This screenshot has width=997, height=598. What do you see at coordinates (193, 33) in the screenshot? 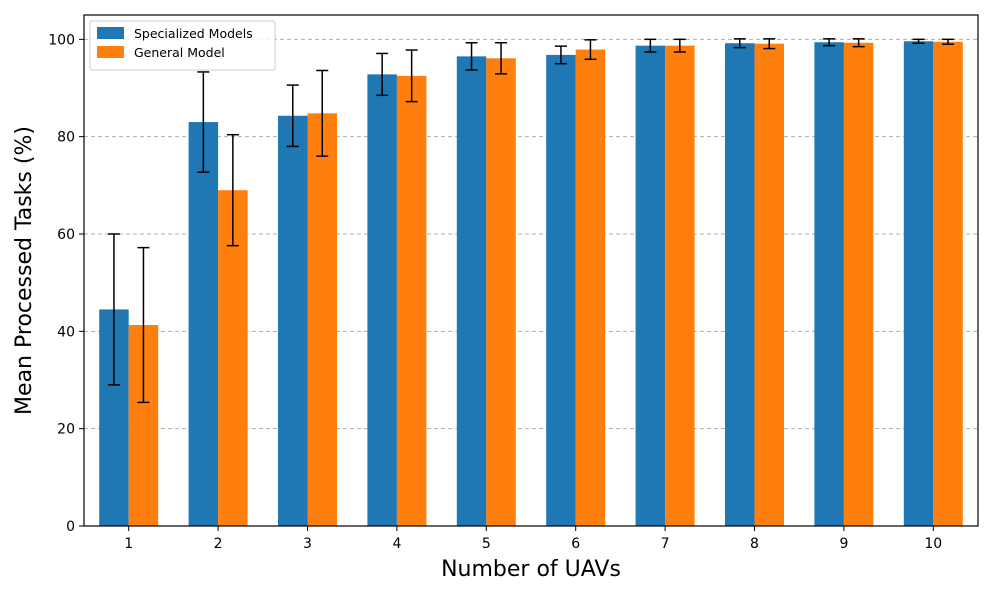
I see `legend-label-specialized: Specialized Models` at bounding box center [193, 33].